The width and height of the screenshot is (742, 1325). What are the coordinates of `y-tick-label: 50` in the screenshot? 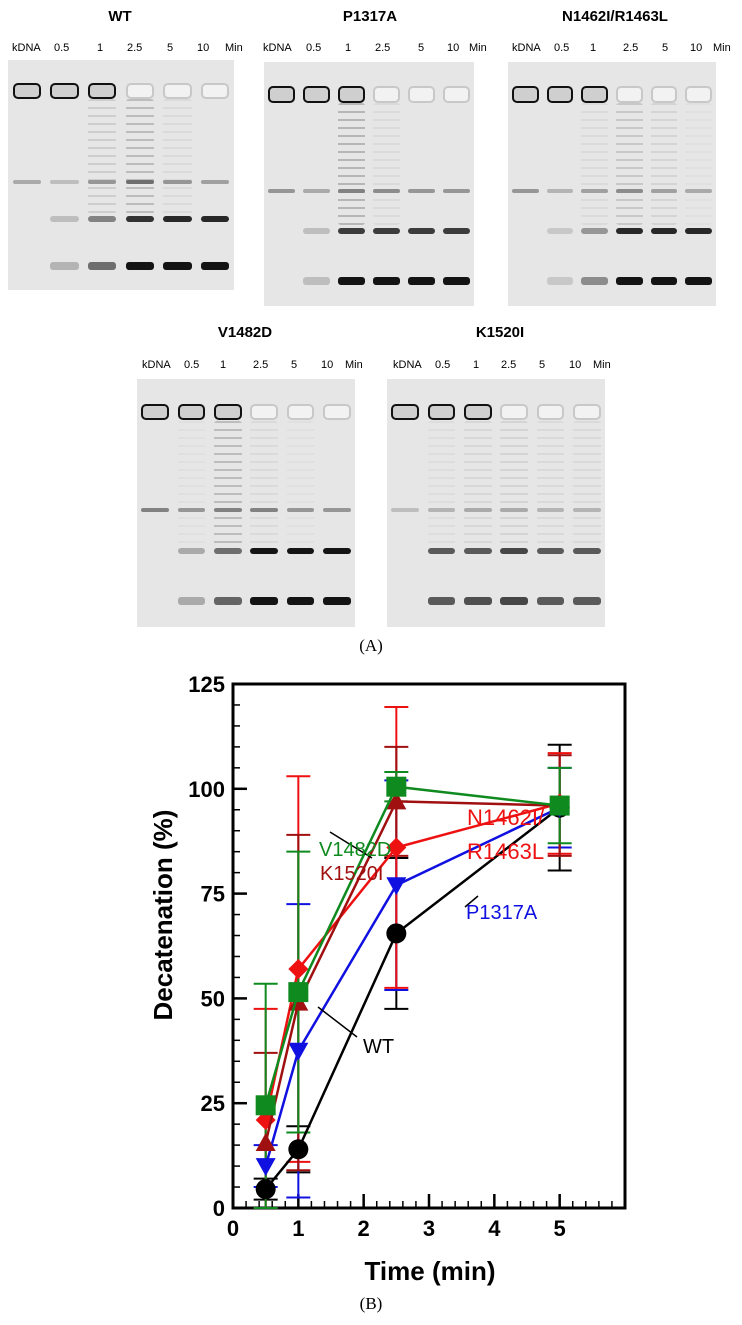 It's located at (213, 998).